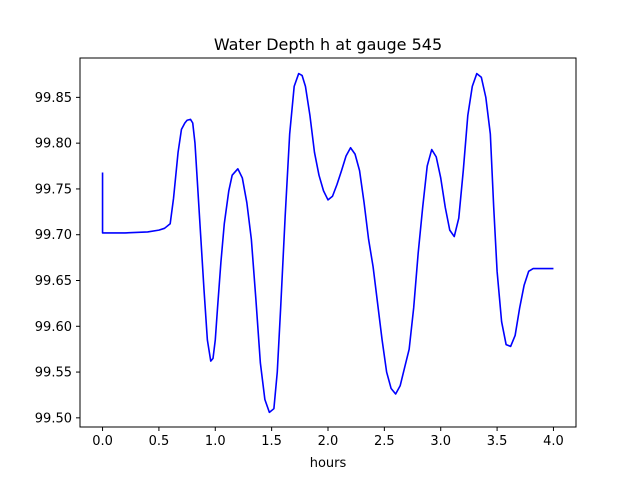 The width and height of the screenshot is (640, 480). What do you see at coordinates (553, 441) in the screenshot?
I see `x-tick-label: 4.0` at bounding box center [553, 441].